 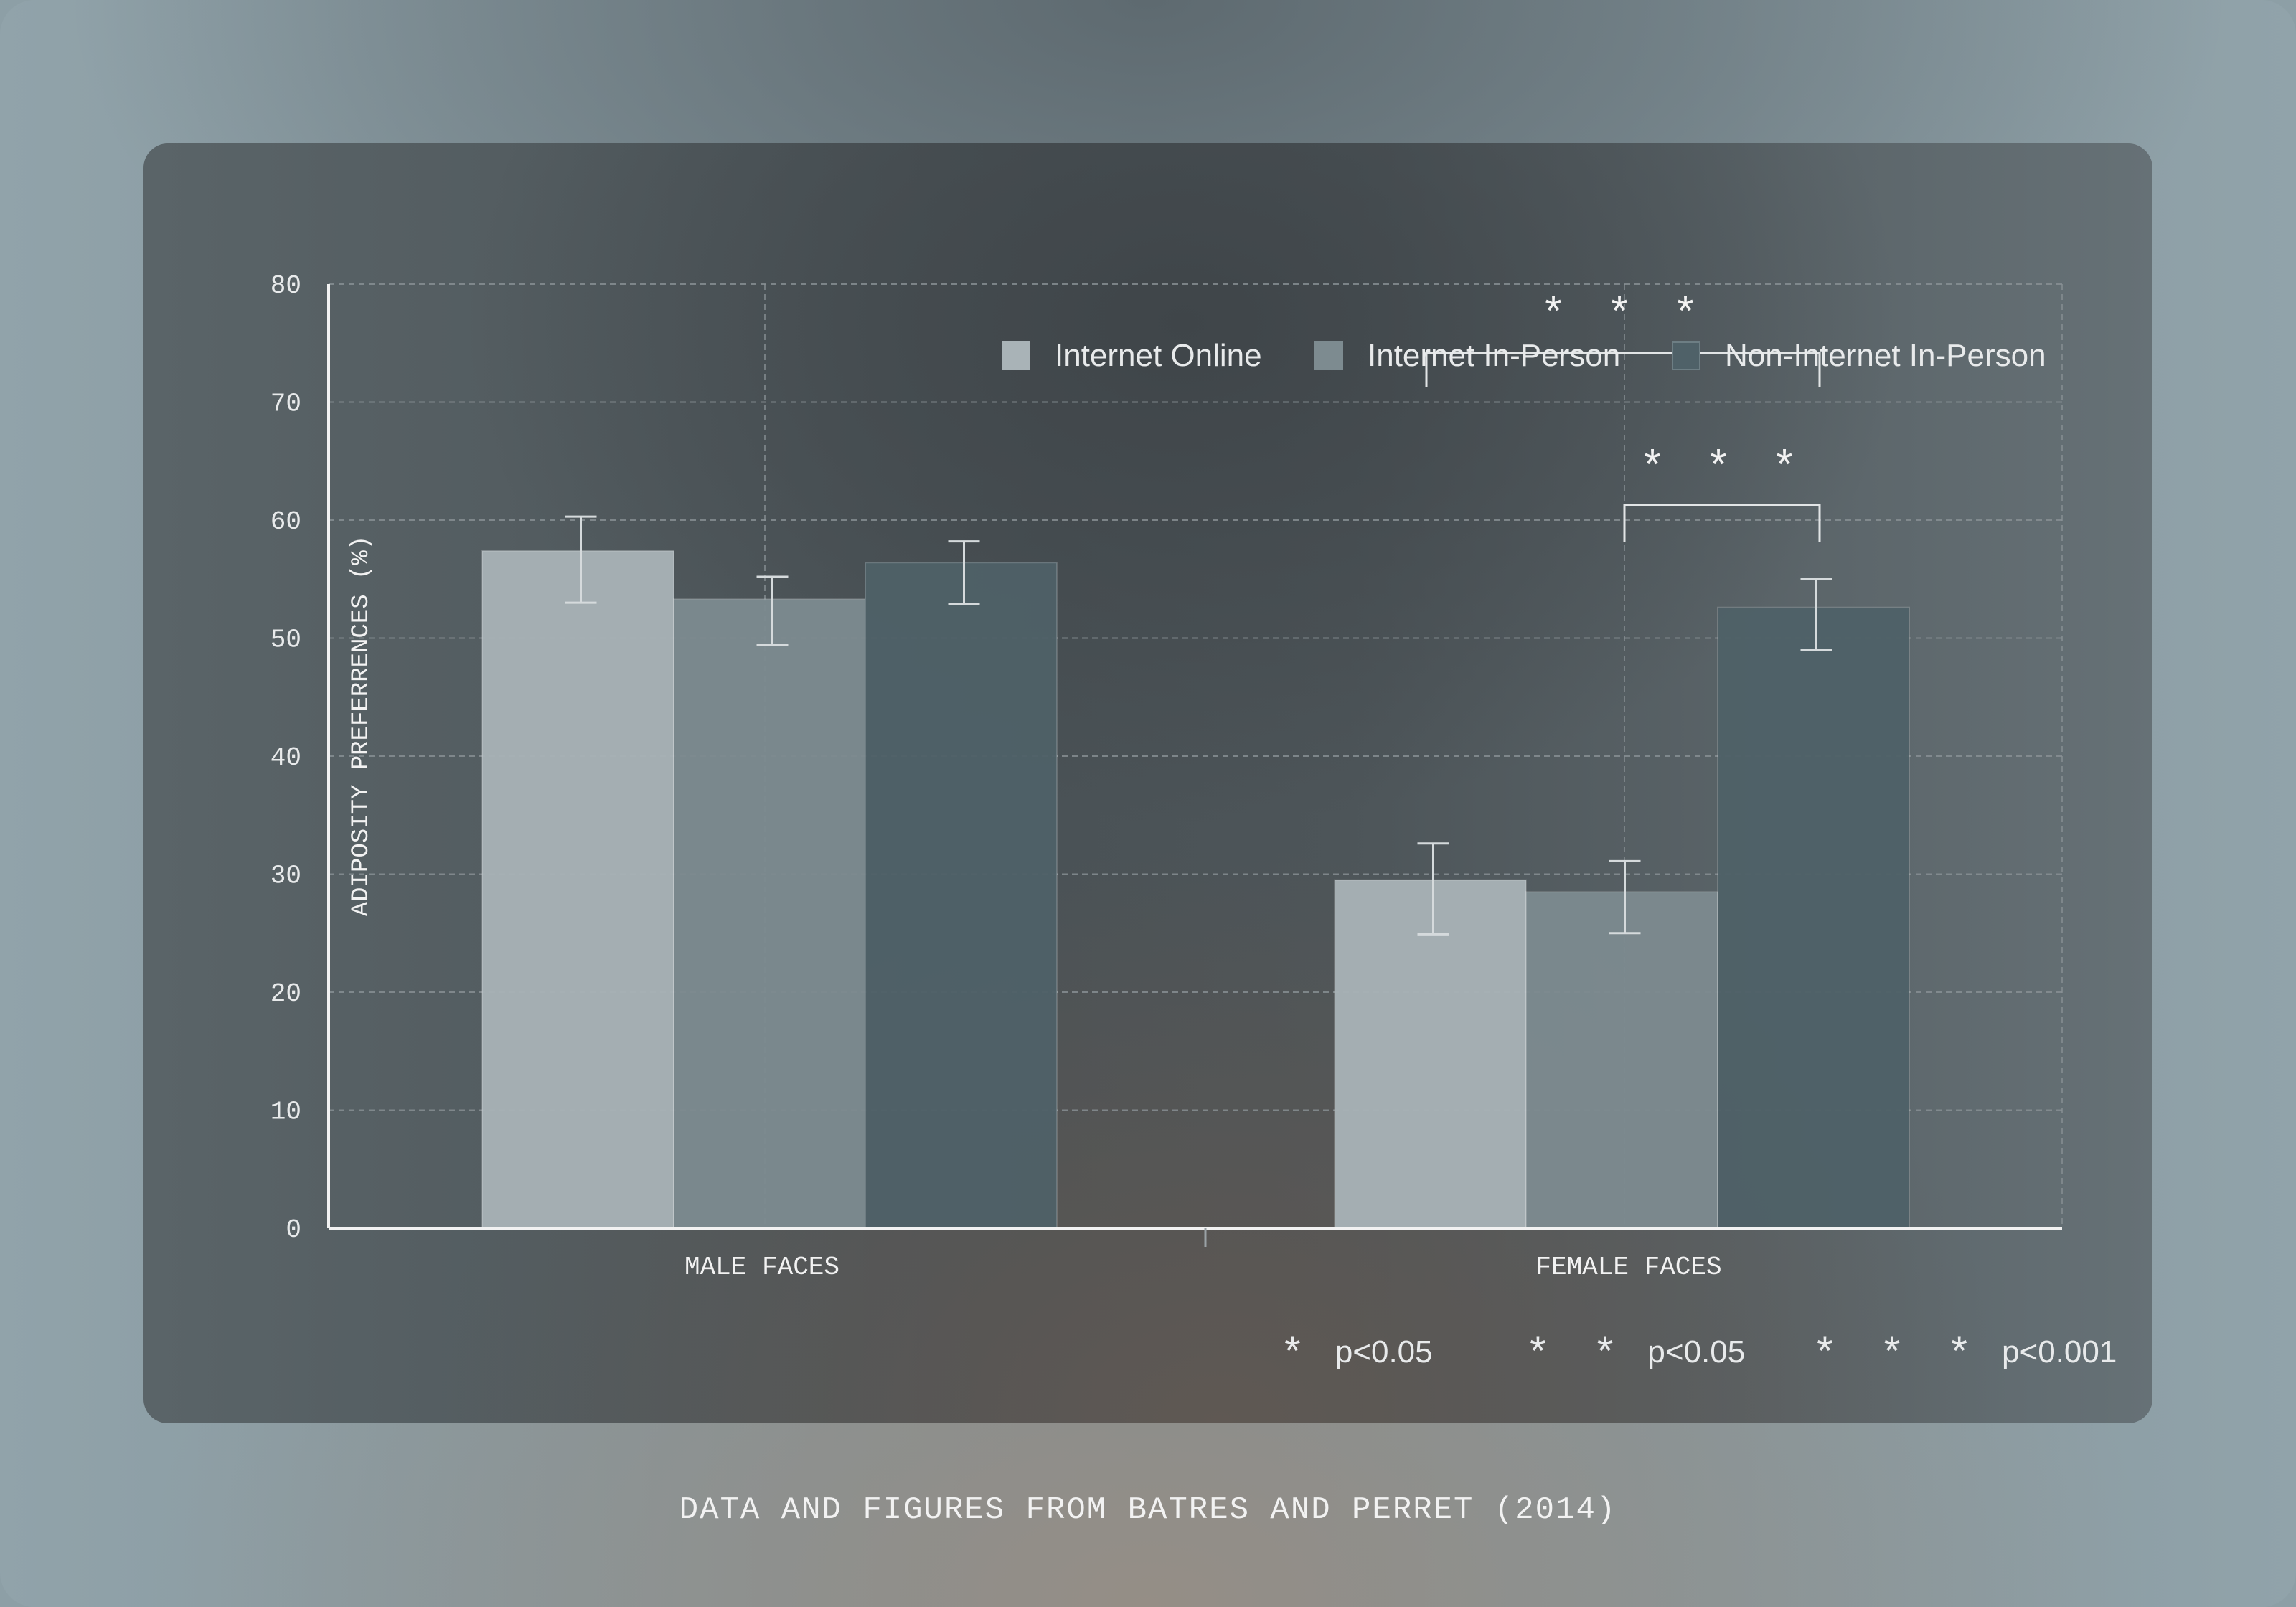 What do you see at coordinates (1636, 1354) in the screenshot?
I see `significance-key-2: * * p<0.05` at bounding box center [1636, 1354].